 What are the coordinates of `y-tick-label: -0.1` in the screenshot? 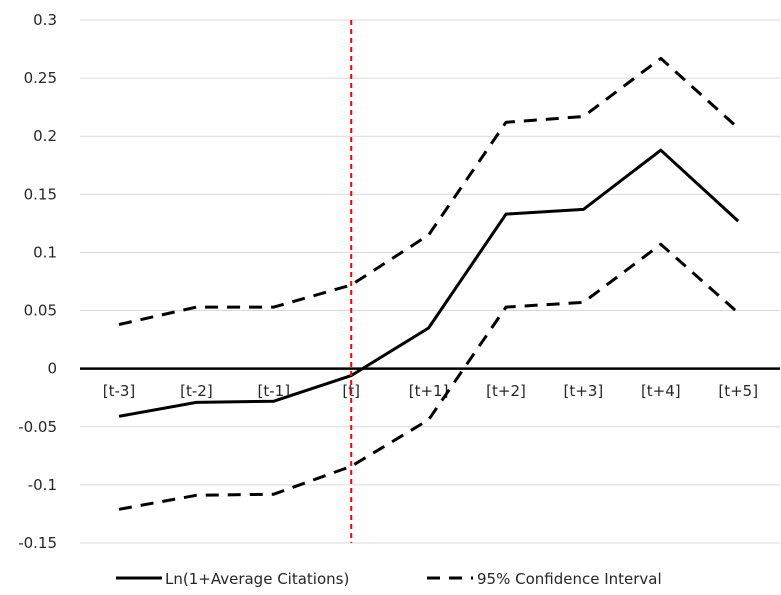 It's located at (42, 485).